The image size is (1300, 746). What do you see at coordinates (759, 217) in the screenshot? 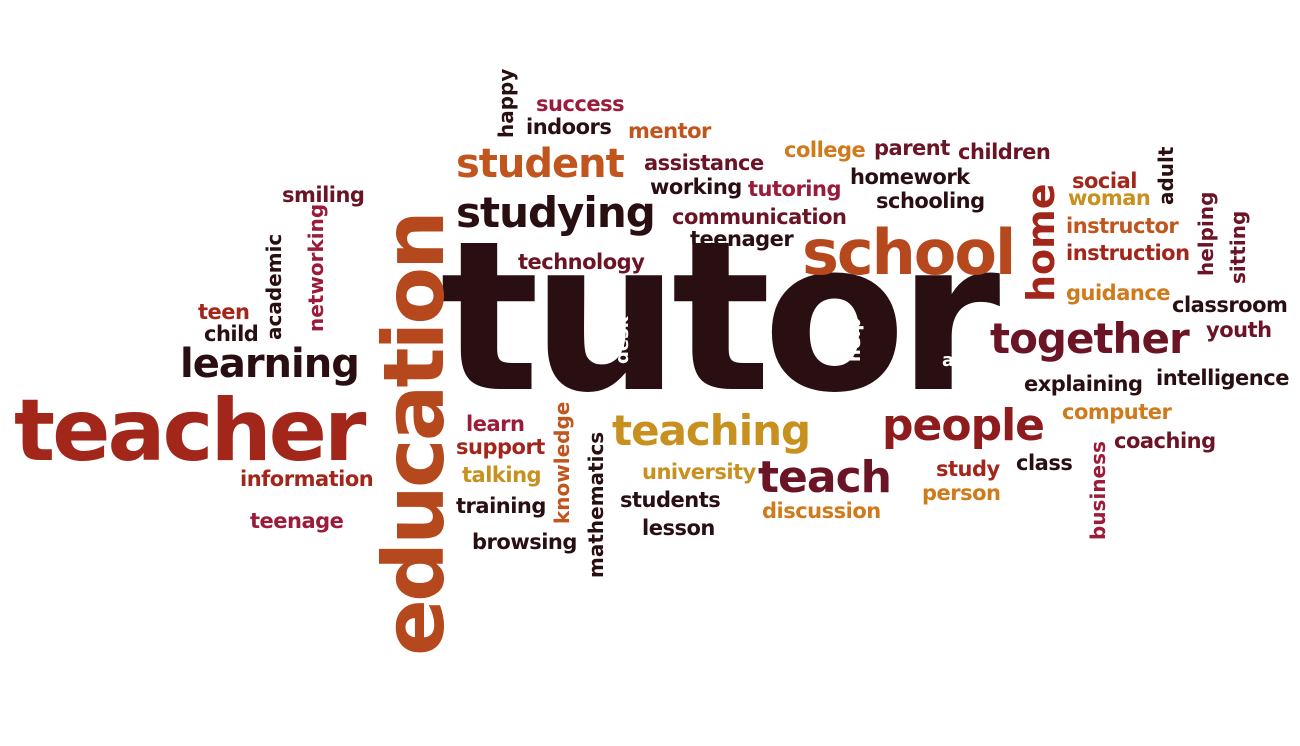
I see `word-communication: communication` at bounding box center [759, 217].